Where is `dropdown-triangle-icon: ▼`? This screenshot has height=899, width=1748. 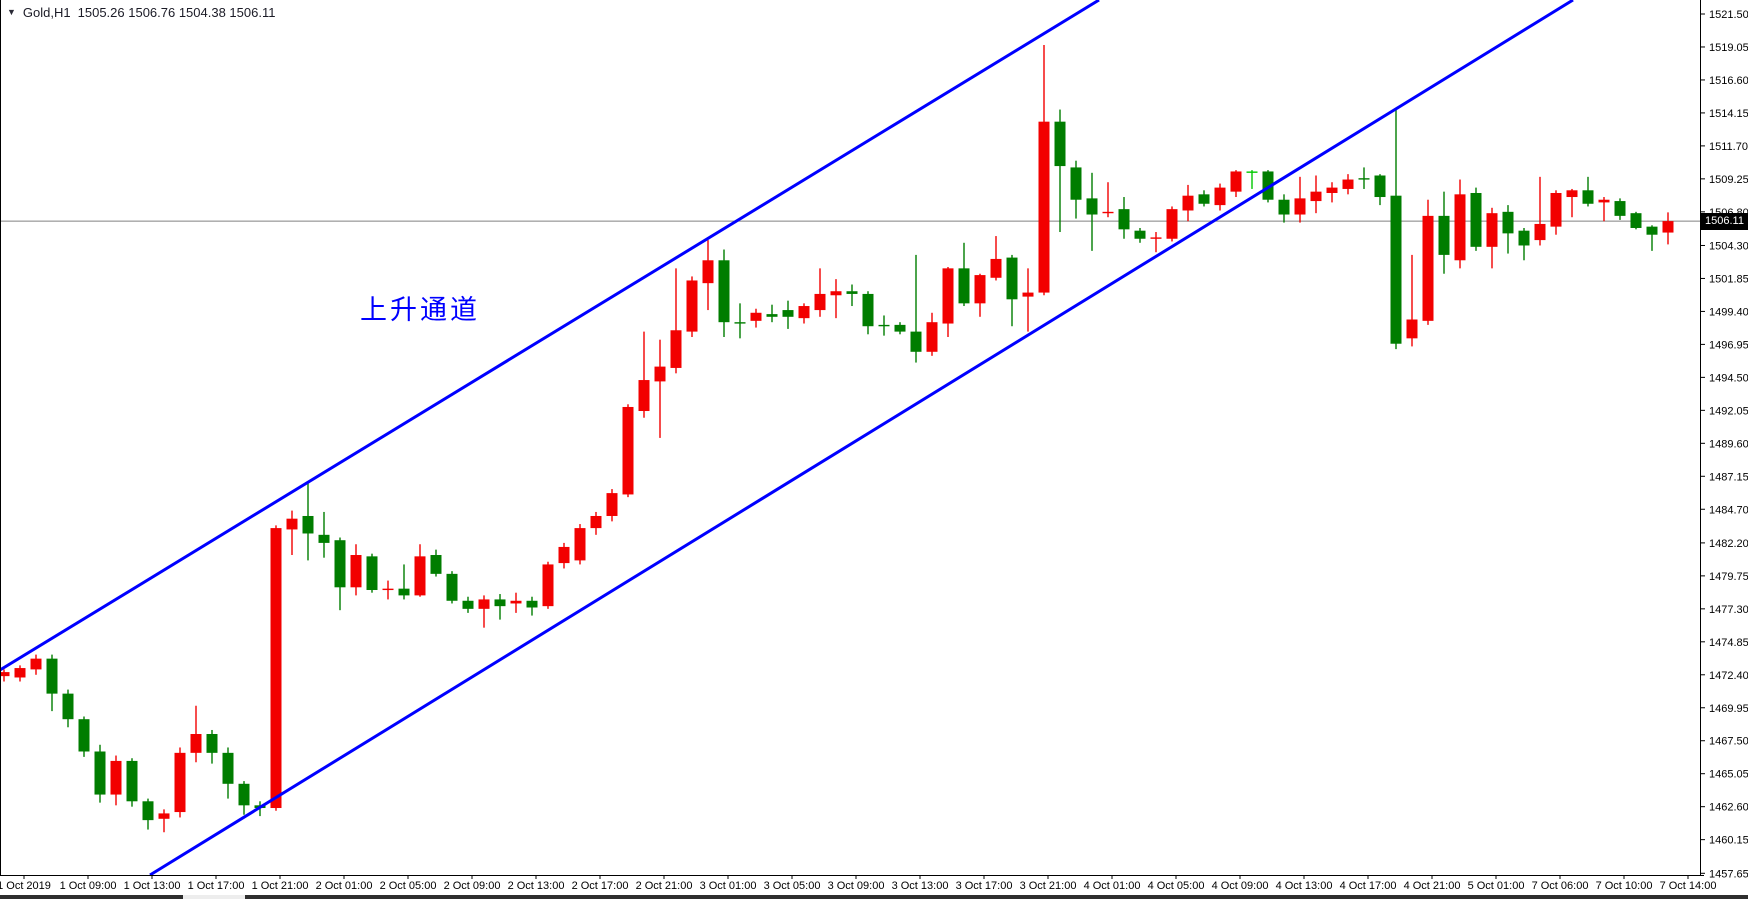
dropdown-triangle-icon: ▼ is located at coordinates (11, 12).